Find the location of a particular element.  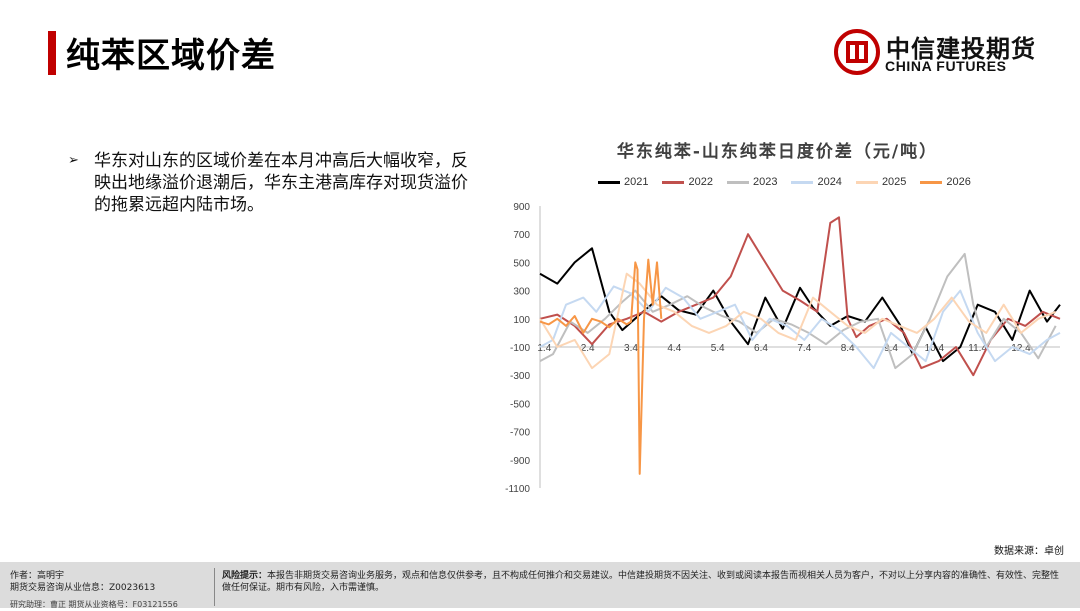

series-line-2026 is located at coordinates (601, 366).